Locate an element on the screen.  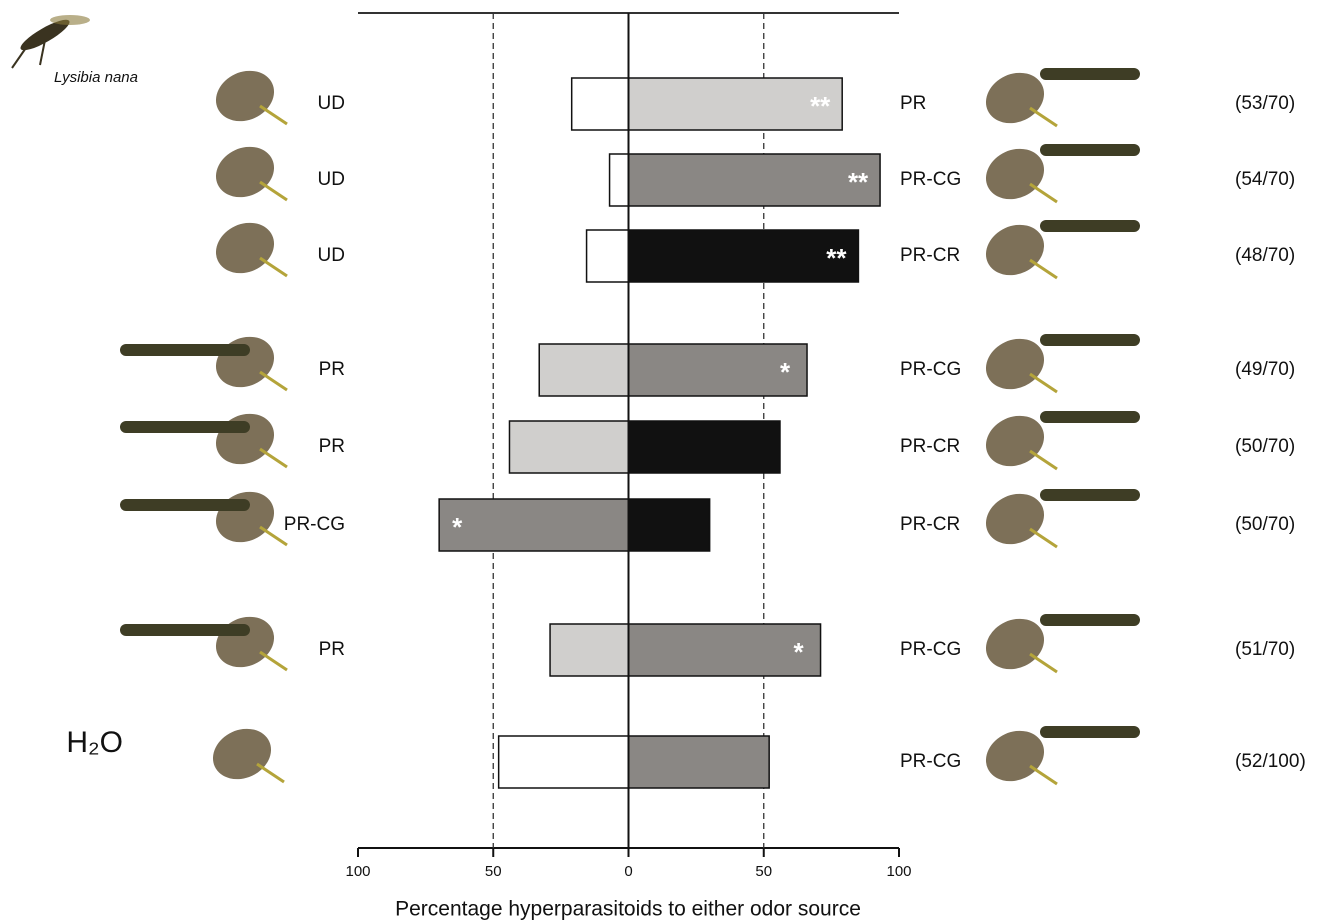
count-label: (49/70) is located at coordinates (1265, 369).